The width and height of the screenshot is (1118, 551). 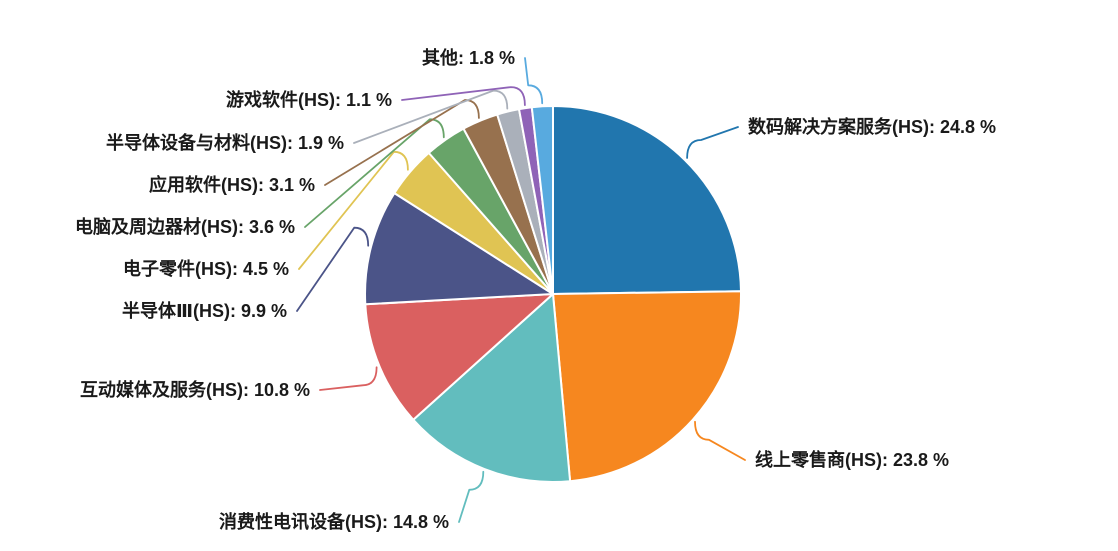 What do you see at coordinates (204, 310) in the screenshot?
I see `slice-label-4: 半导体Ⅲ(HS): 9.9 %` at bounding box center [204, 310].